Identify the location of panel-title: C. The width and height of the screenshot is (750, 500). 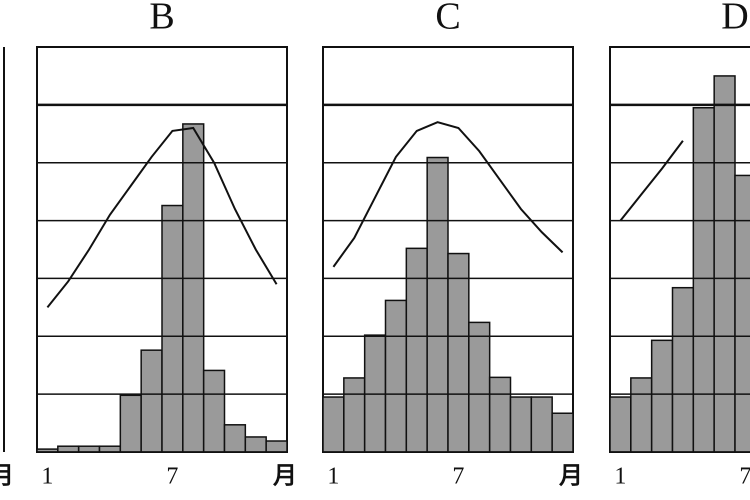
(447, 19).